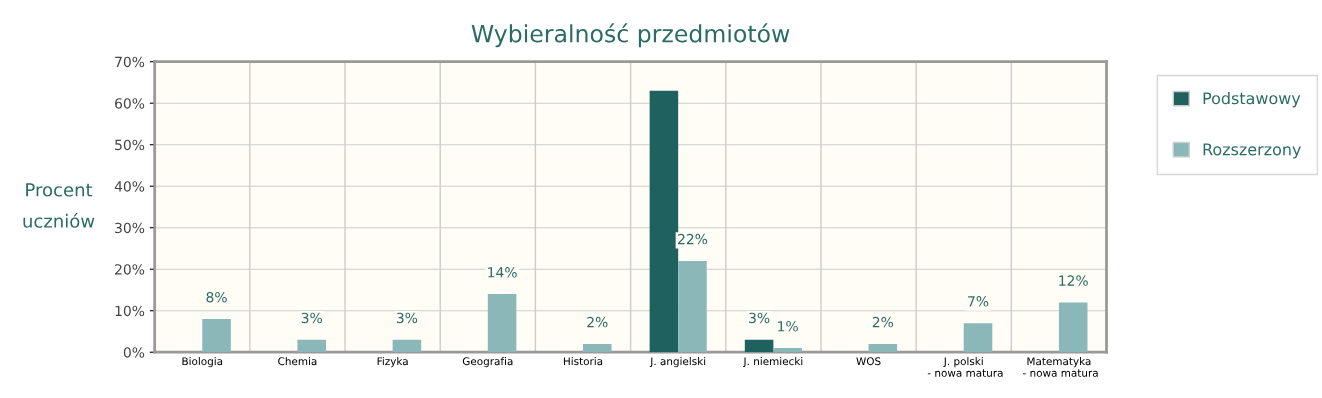 The width and height of the screenshot is (1322, 398). I want to click on y-tick-label: 60%, so click(130, 103).